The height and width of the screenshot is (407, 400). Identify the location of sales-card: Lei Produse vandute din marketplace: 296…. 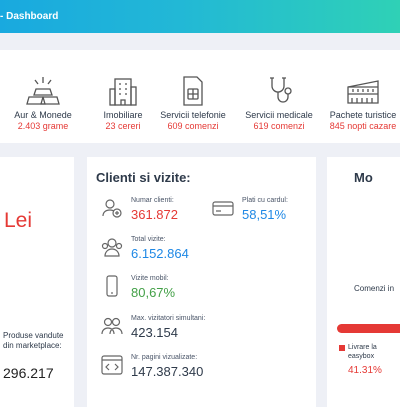
(37, 282).